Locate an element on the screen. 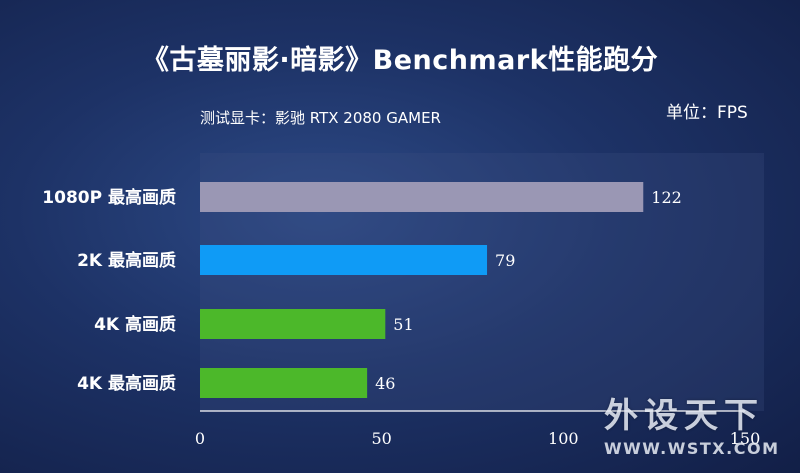 The image size is (800, 473). value-label-0: 122 is located at coordinates (666, 197).